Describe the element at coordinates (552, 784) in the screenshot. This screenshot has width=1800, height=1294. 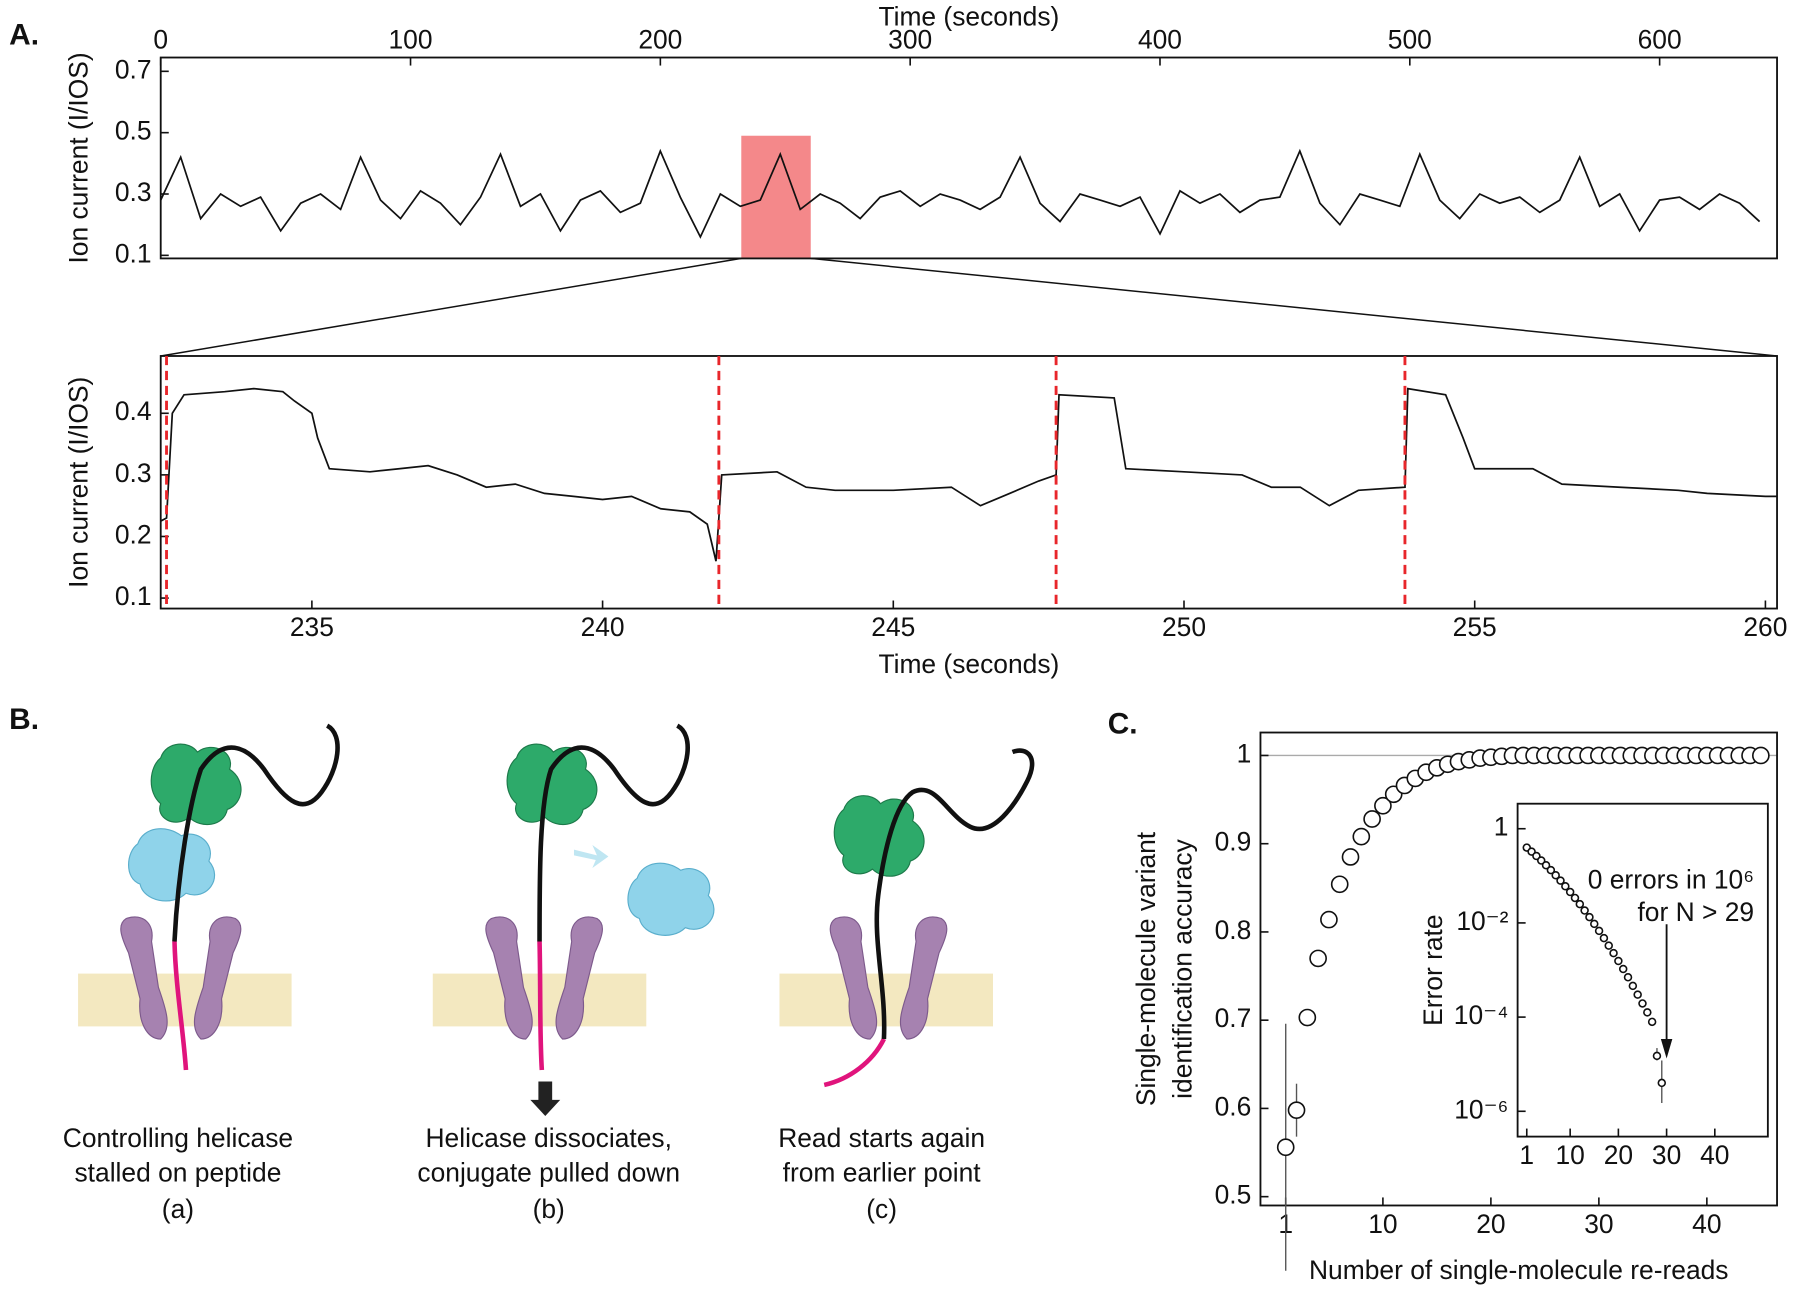
I see `helicase-green` at that location.